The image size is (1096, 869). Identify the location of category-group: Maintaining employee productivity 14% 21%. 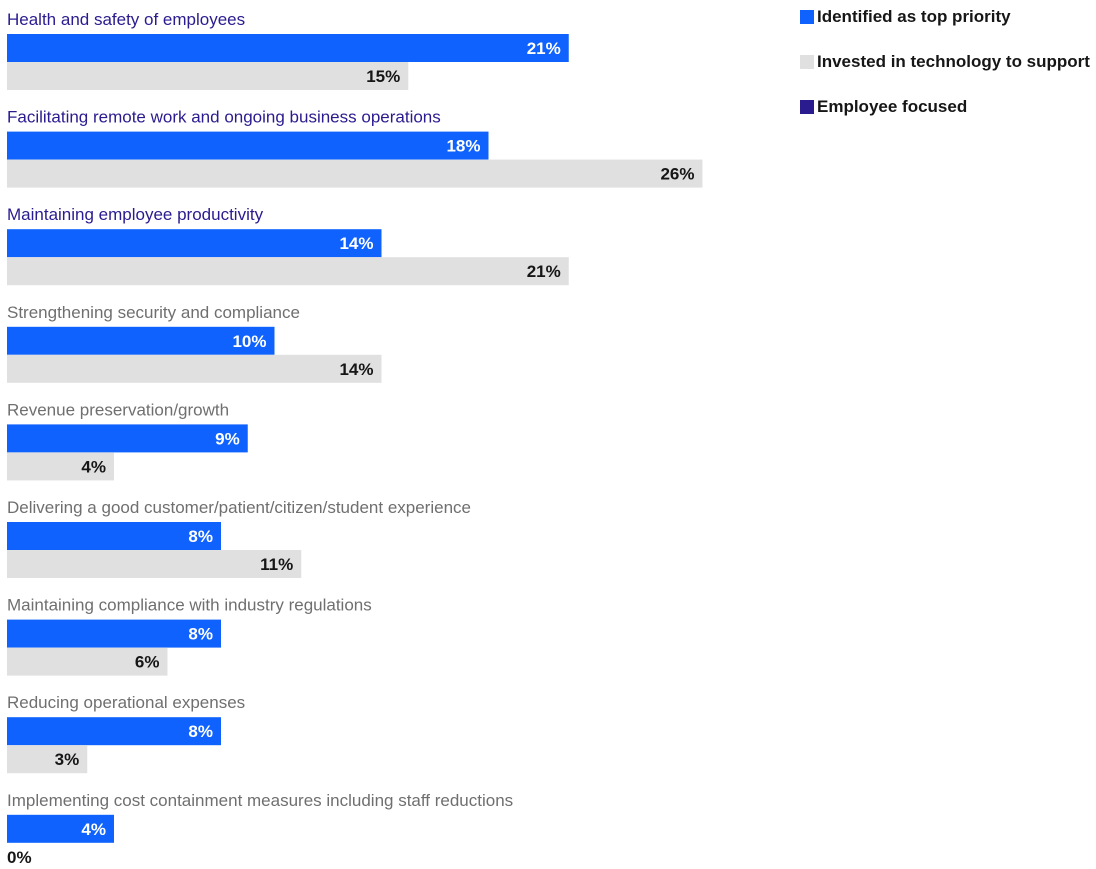
(288, 245).